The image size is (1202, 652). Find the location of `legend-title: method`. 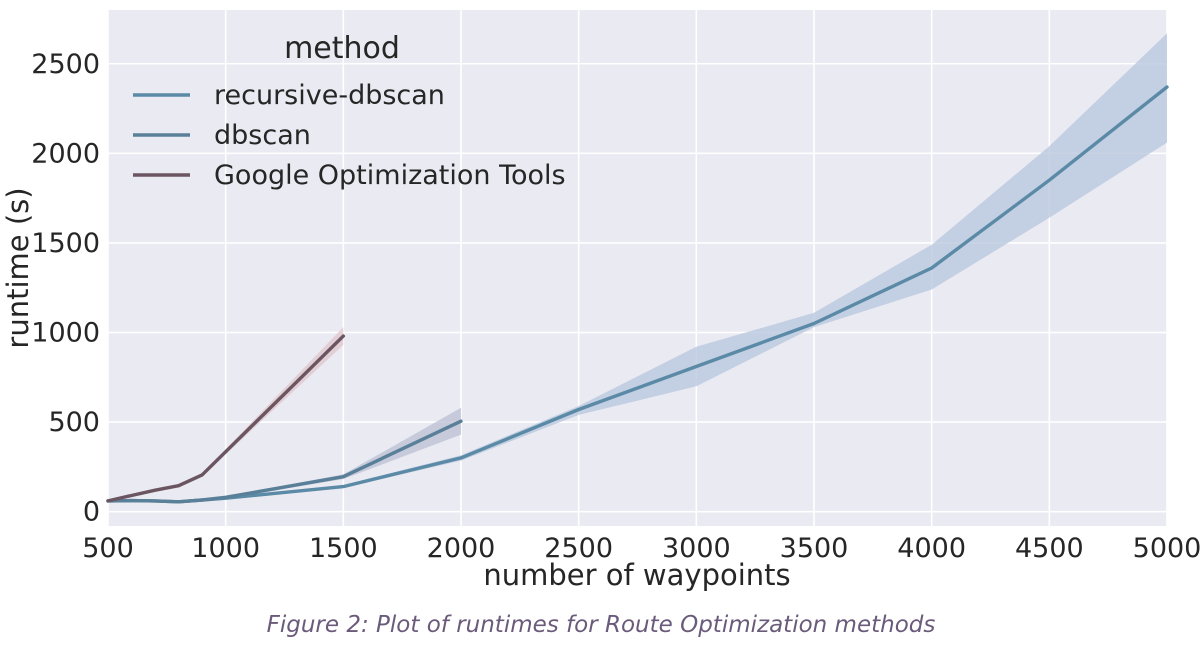

legend-title: method is located at coordinates (342, 48).